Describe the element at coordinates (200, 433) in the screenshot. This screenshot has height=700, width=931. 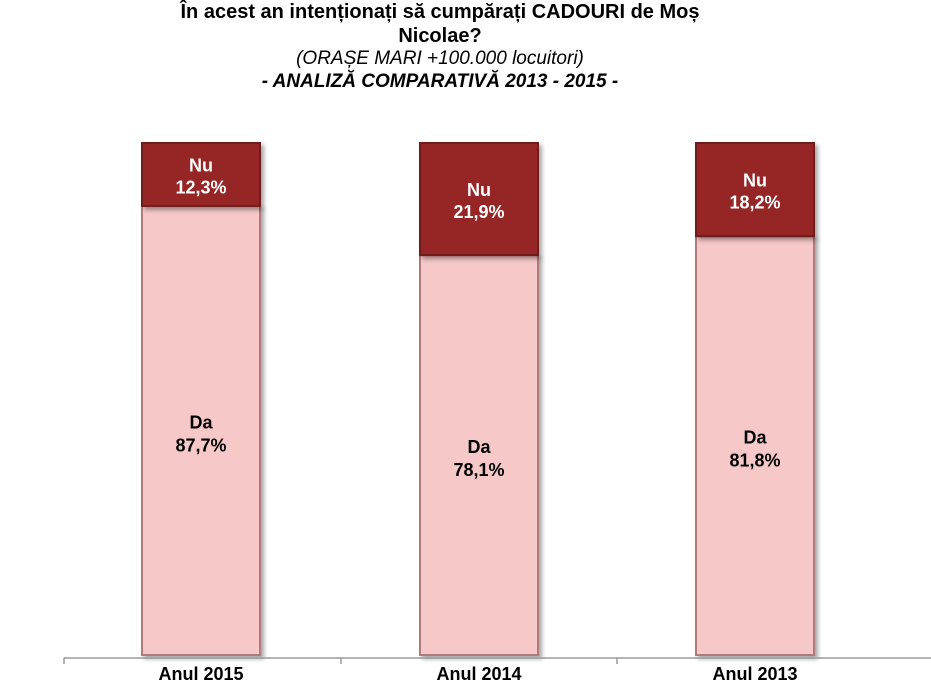
I see `bar-label-da: Da 87,7%` at that location.